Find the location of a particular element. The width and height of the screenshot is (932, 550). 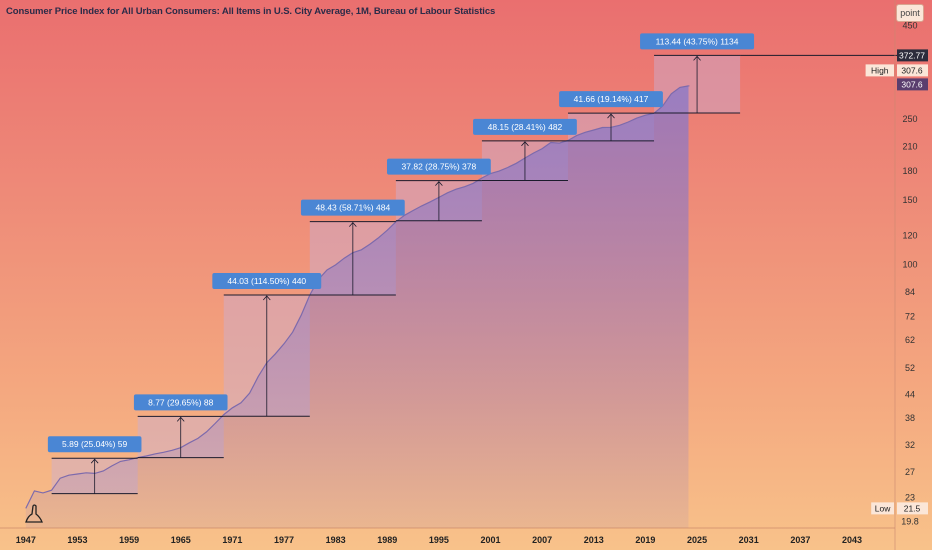

y-tick-label: 100 is located at coordinates (909, 264).